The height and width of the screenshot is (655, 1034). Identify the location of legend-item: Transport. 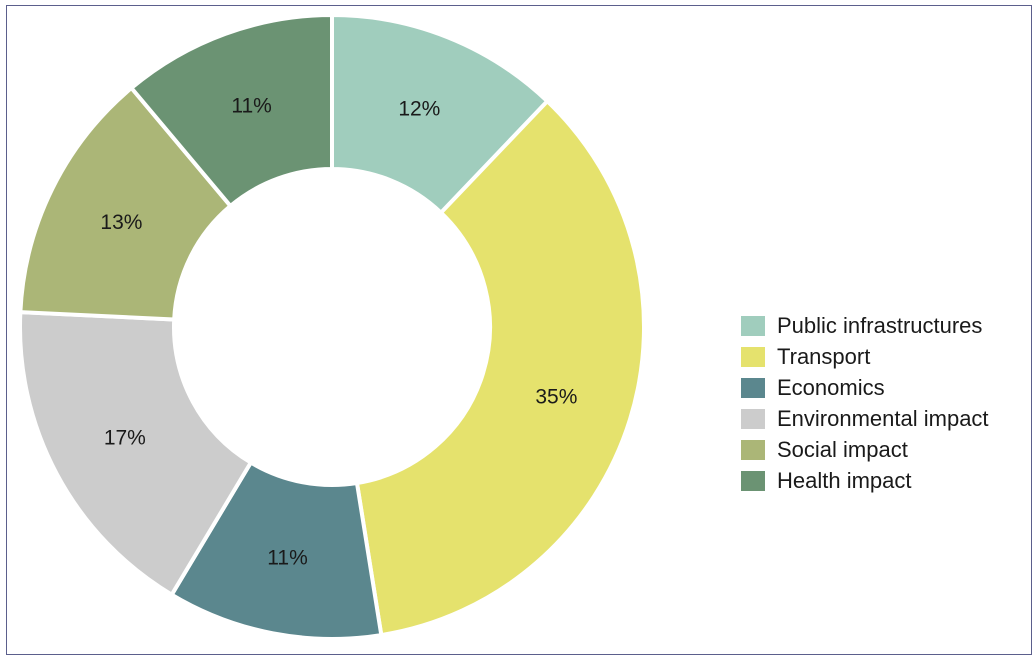
(865, 356).